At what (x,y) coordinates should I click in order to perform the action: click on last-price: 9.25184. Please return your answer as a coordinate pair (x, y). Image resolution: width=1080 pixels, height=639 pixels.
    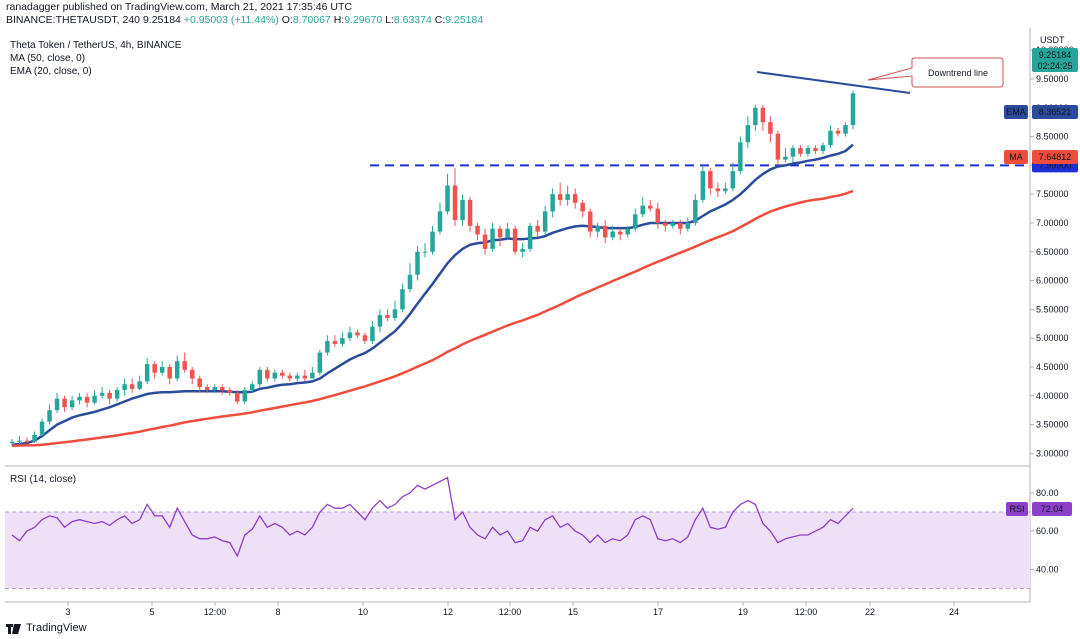
    Looking at the image, I should click on (161, 20).